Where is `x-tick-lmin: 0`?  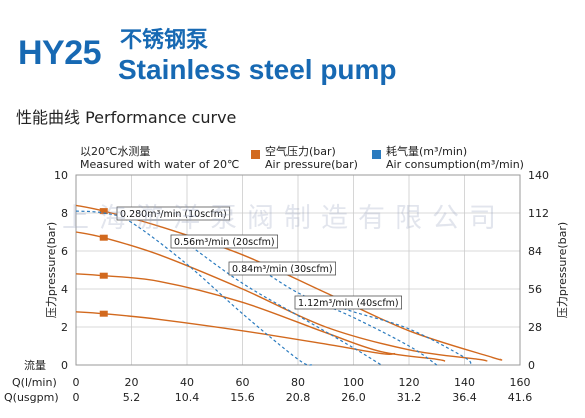
x-tick-lmin: 0 is located at coordinates (76, 382).